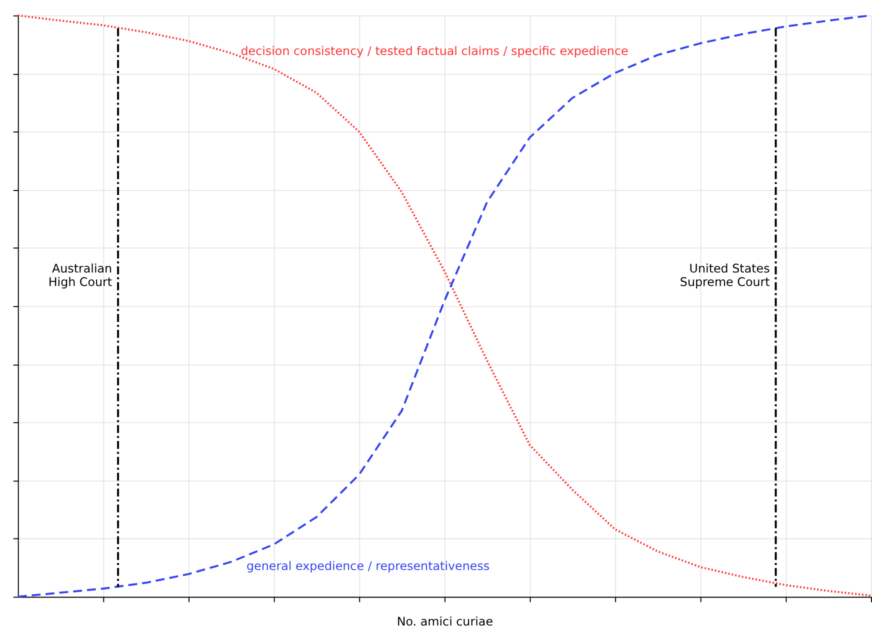 Image resolution: width=872 pixels, height=635 pixels. What do you see at coordinates (80, 275) in the screenshot?
I see `text: Australian High Court` at bounding box center [80, 275].